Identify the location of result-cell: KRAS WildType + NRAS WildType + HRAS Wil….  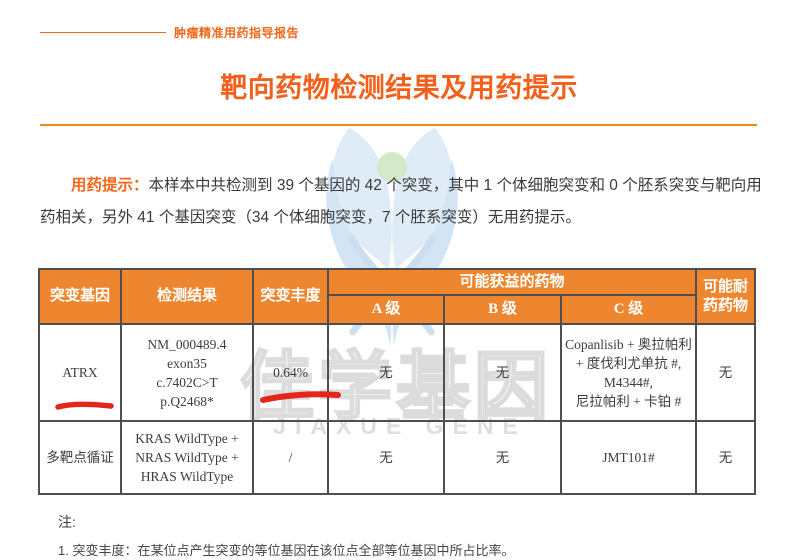
(187, 457).